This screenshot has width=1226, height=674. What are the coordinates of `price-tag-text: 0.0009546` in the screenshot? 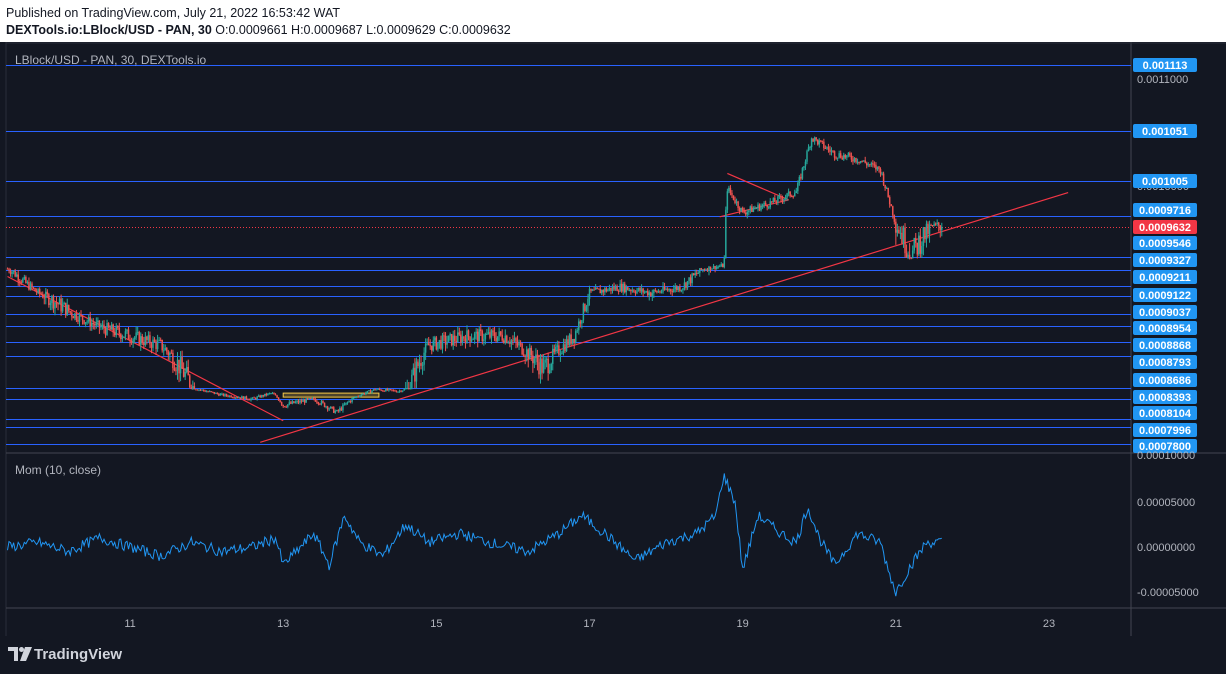 It's located at (1165, 244).